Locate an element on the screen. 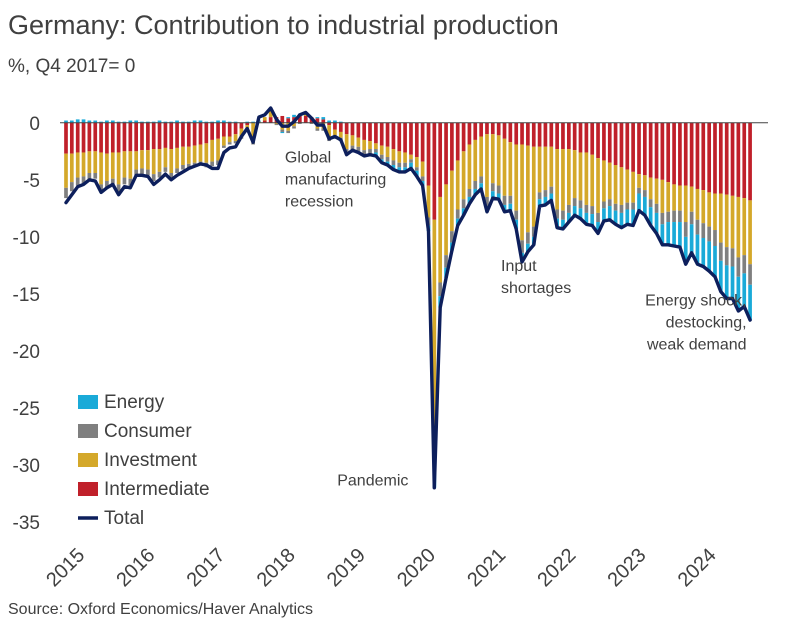 The width and height of the screenshot is (793, 633). x-tick-label: 2021 is located at coordinates (486, 567).